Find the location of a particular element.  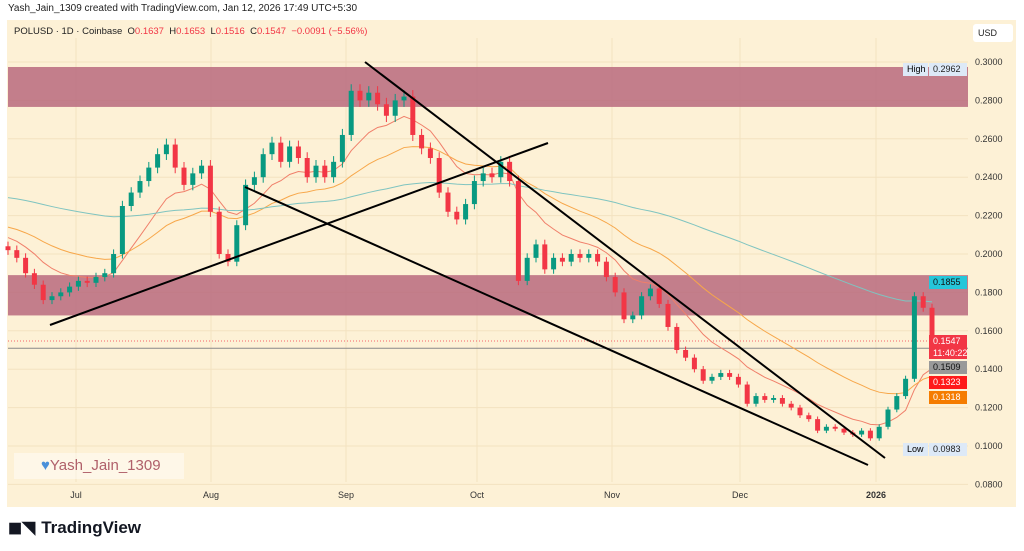

price-tick: 0.2600 is located at coordinates (989, 139).